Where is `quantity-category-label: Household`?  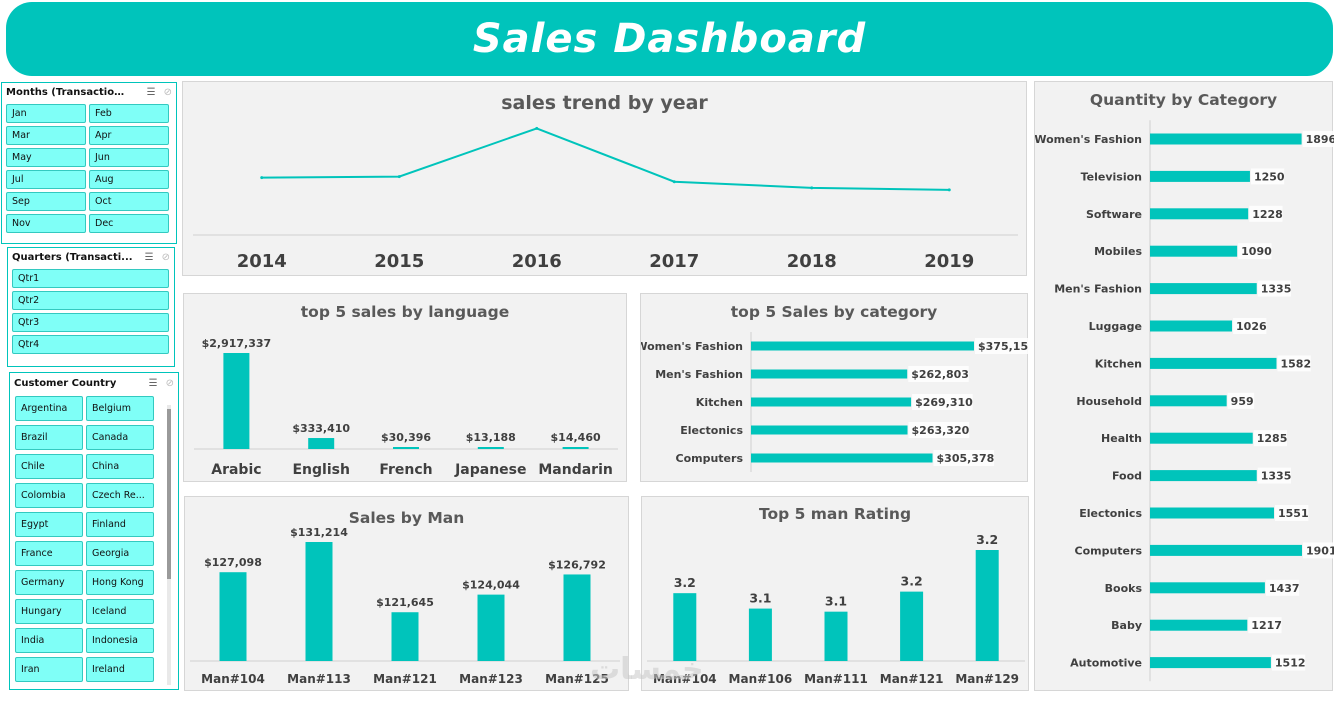 quantity-category-label: Household is located at coordinates (1109, 401).